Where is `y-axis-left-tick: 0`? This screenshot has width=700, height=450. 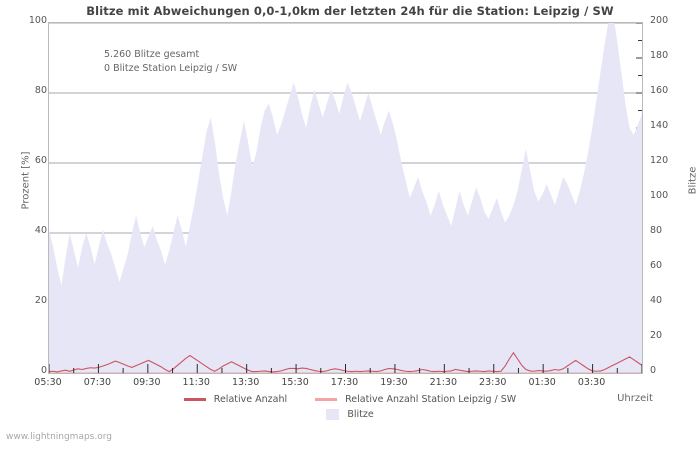 y-axis-left-tick: 0 is located at coordinates (43, 370).